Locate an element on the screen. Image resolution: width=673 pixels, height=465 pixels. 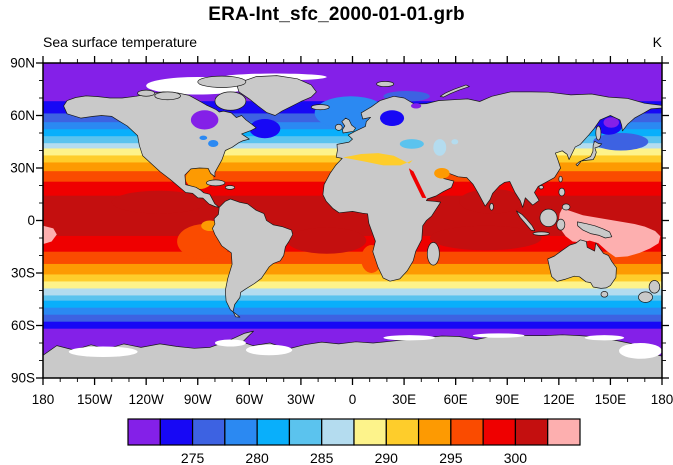
land-novaya-zemlya is located at coordinates (454, 91).